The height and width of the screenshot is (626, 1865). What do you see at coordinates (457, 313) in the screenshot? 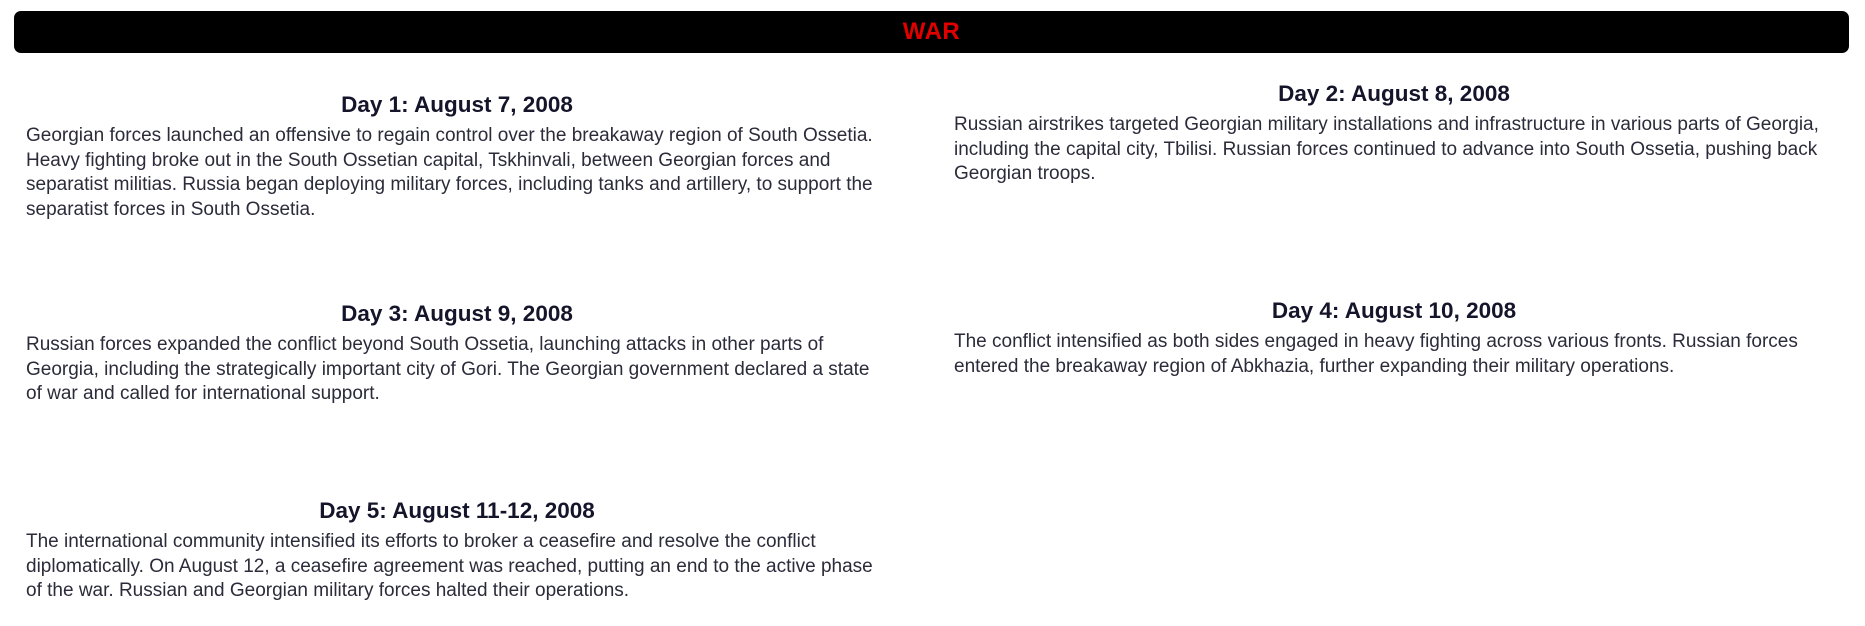
I see `day-title: Day 3: August 9, 2008` at bounding box center [457, 313].